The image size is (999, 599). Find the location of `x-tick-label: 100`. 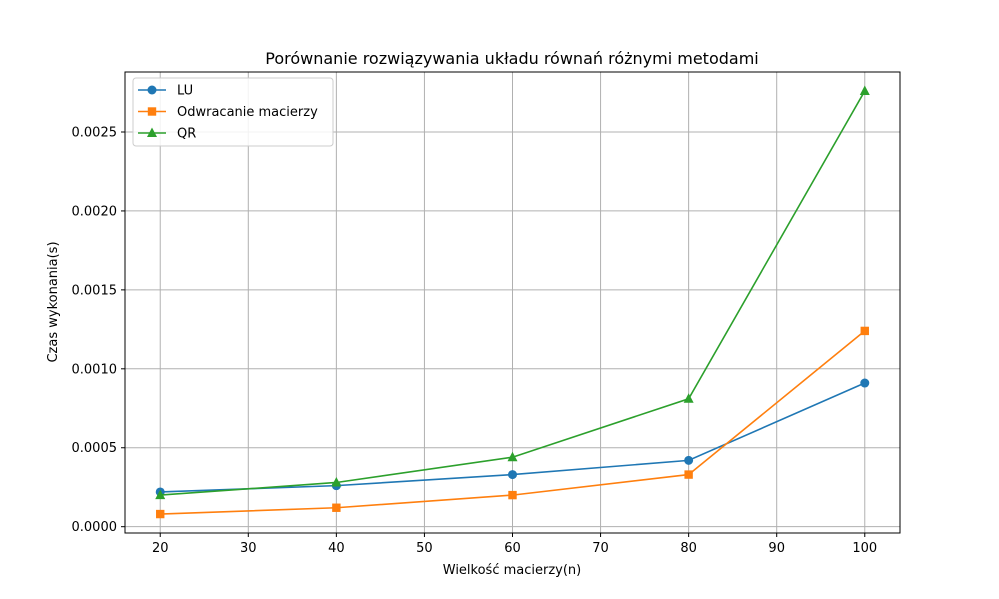

x-tick-label: 100 is located at coordinates (864, 548).